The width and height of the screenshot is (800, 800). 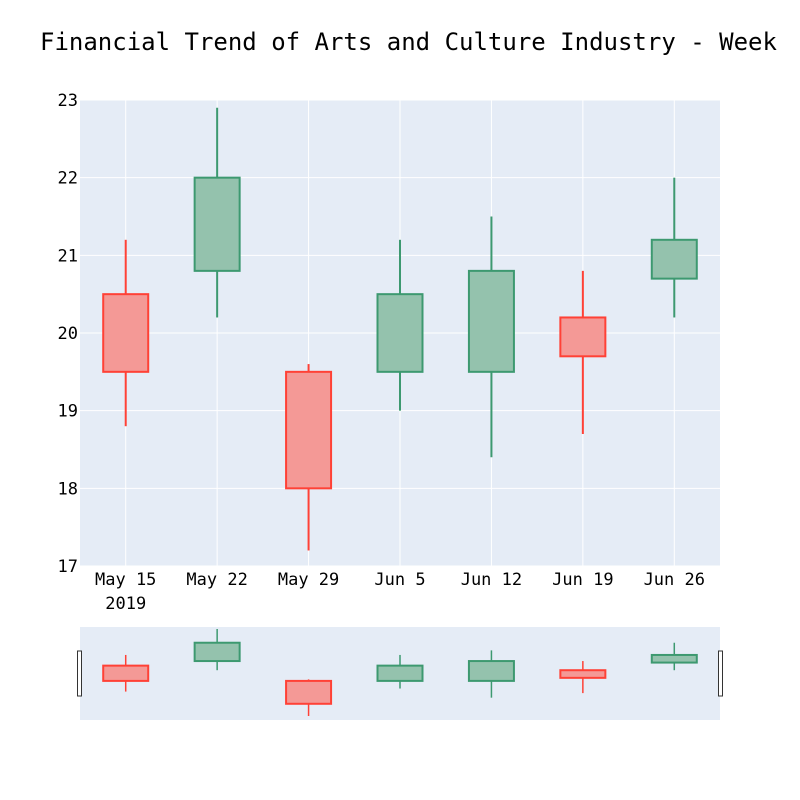 What do you see at coordinates (582, 580) in the screenshot?
I see `x-tick-label: Jun 19` at bounding box center [582, 580].